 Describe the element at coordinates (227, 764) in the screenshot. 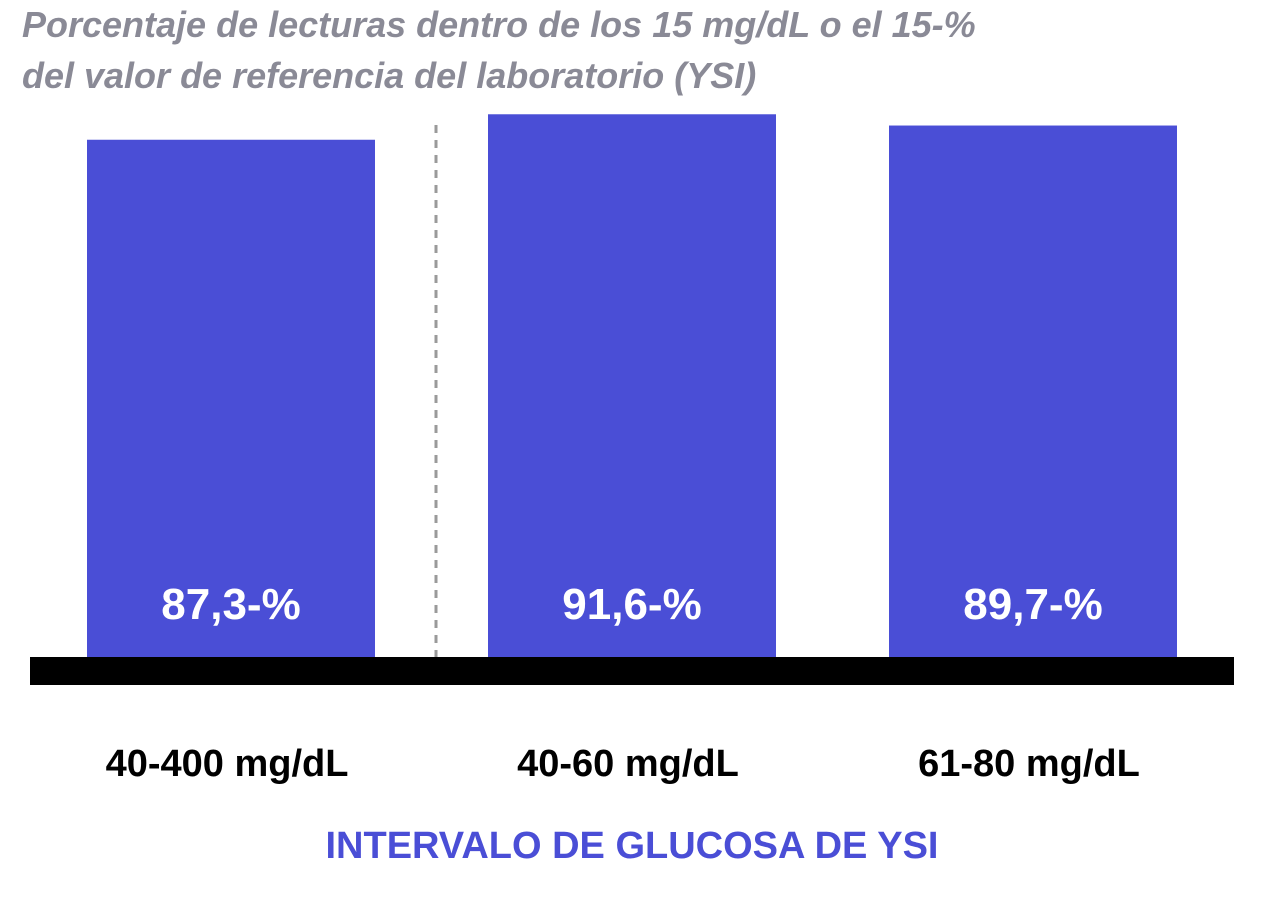

I see `x-tick-label: 40-400 mg/dL` at that location.